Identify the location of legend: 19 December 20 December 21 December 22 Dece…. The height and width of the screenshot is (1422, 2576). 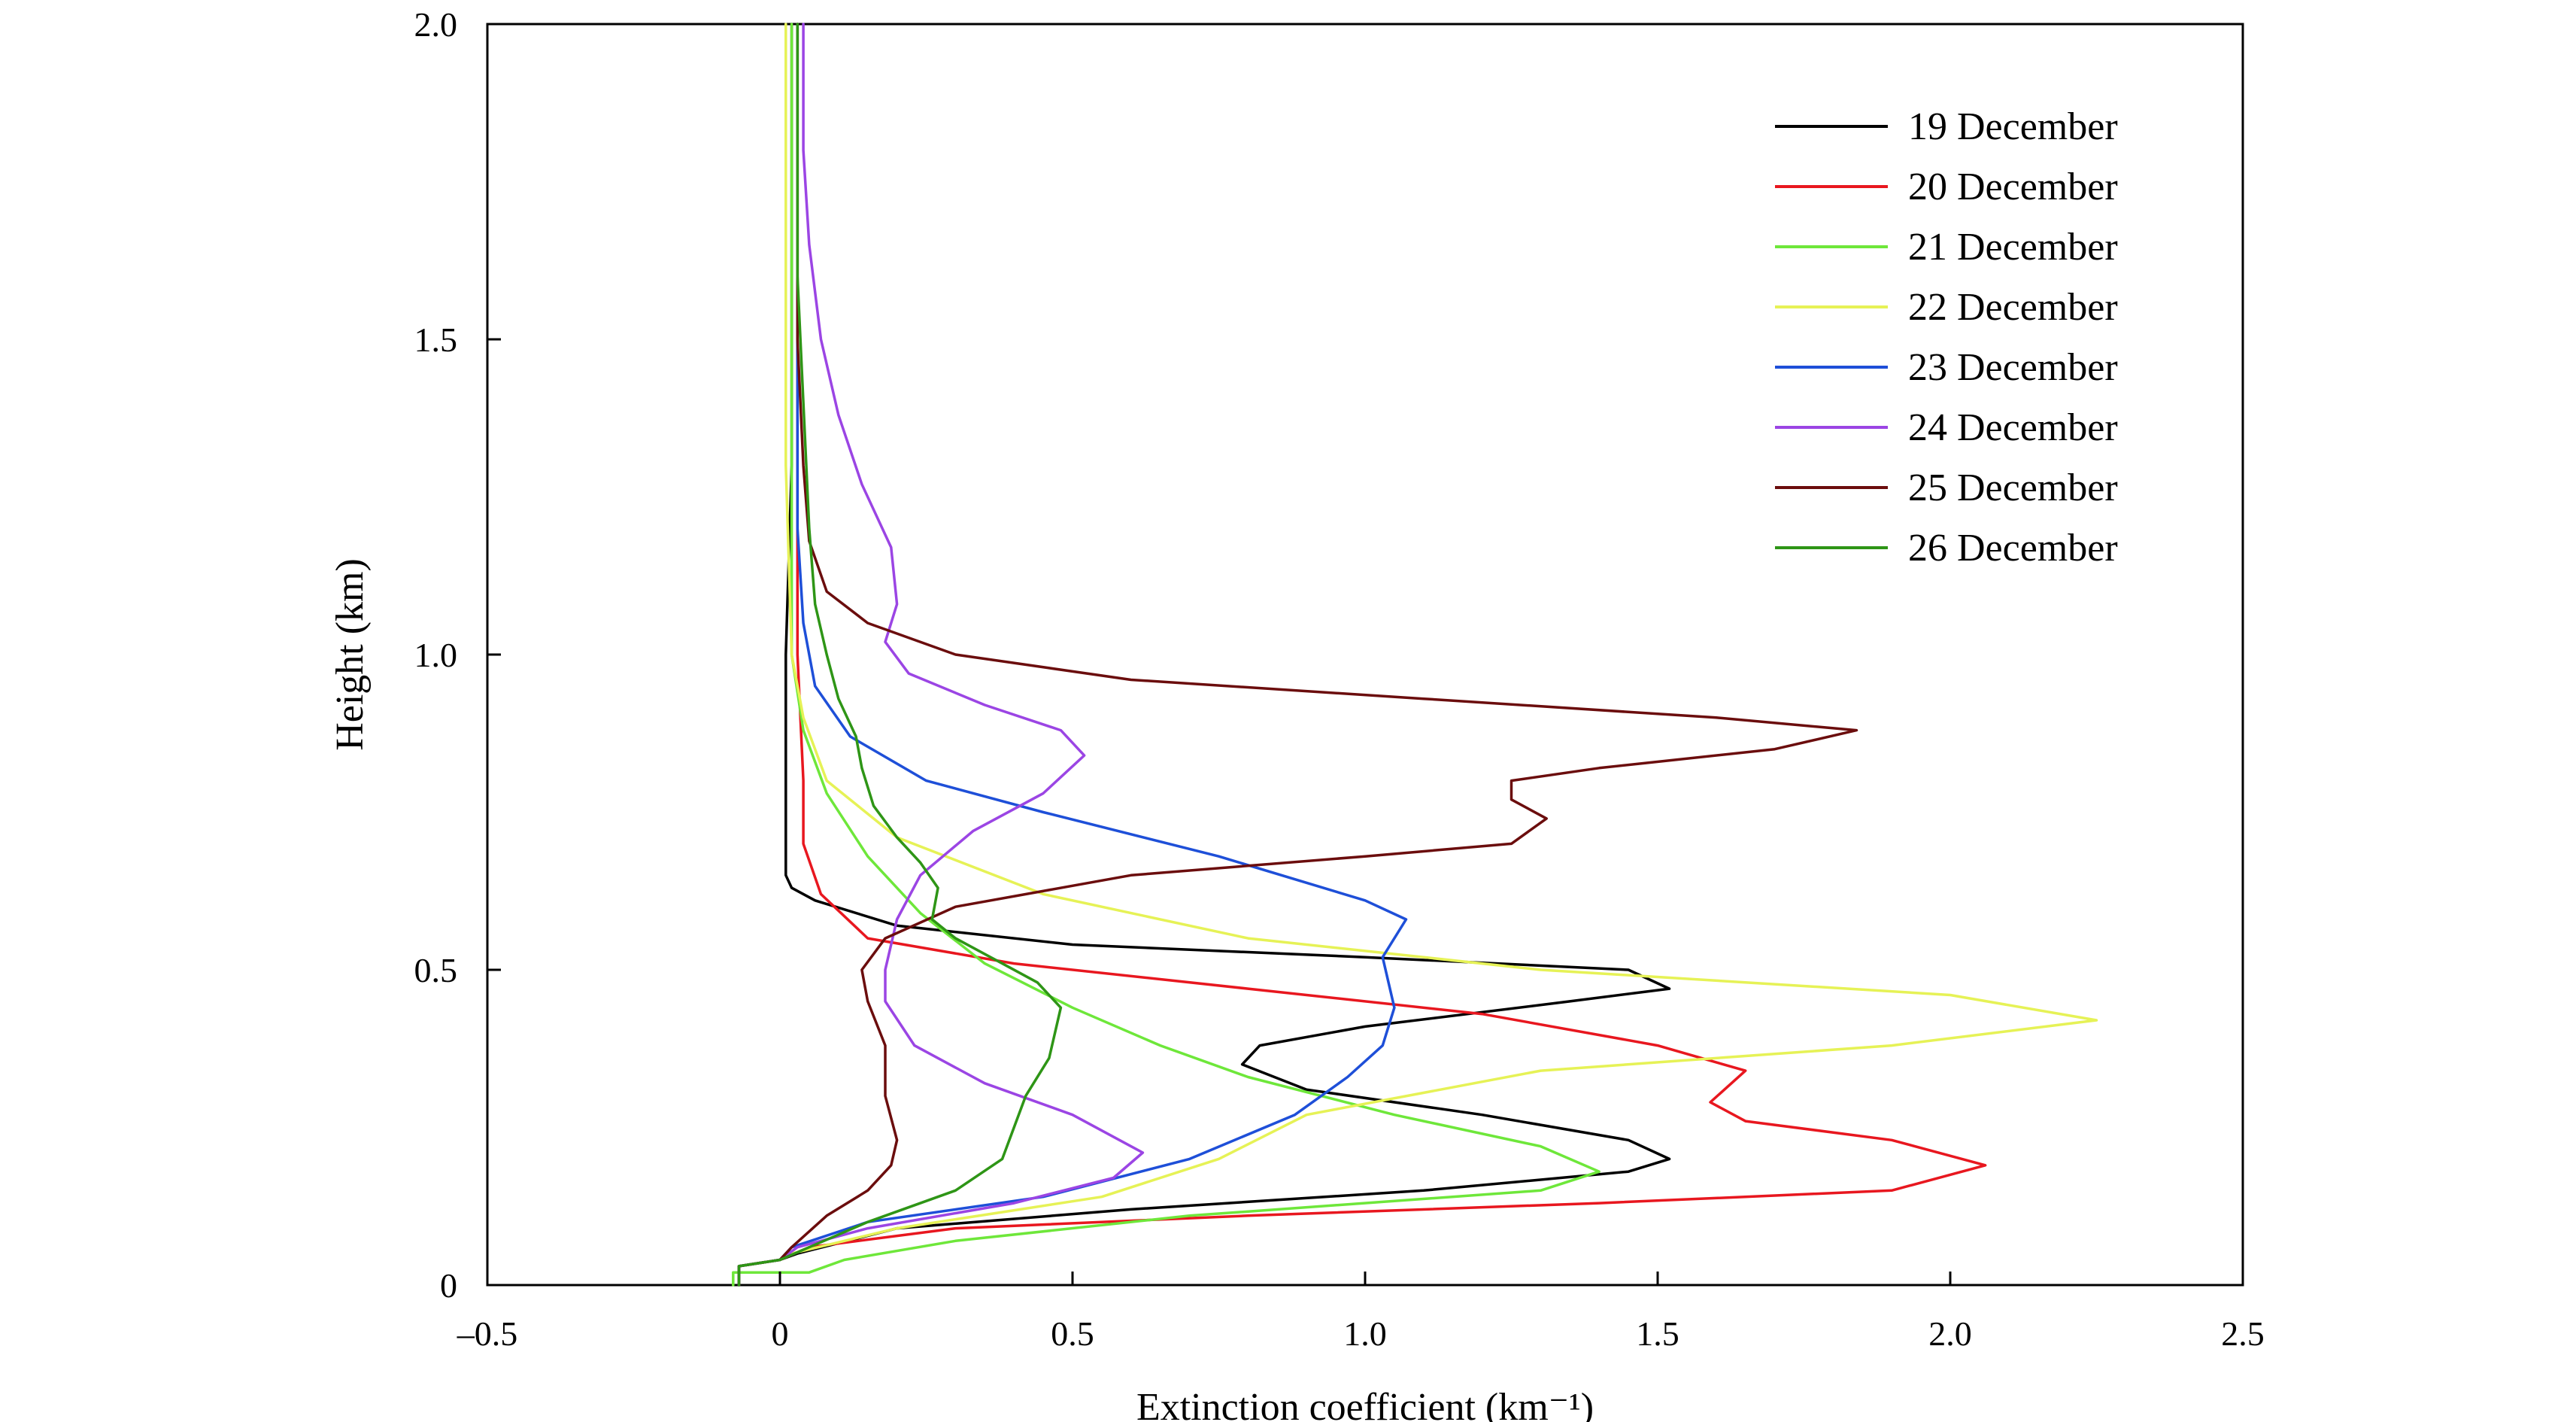
(1946, 337).